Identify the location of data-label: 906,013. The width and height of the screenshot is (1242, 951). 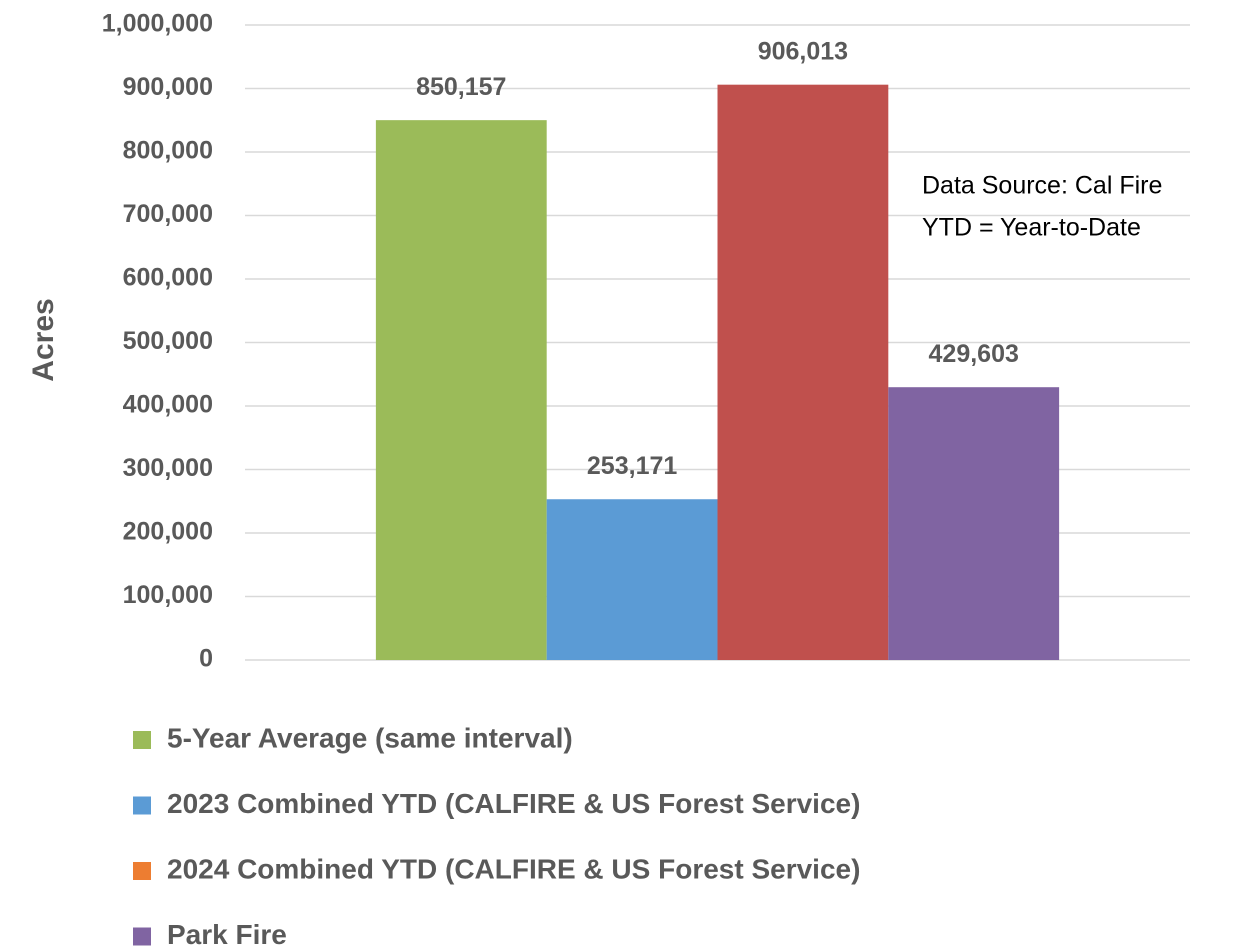
(803, 51).